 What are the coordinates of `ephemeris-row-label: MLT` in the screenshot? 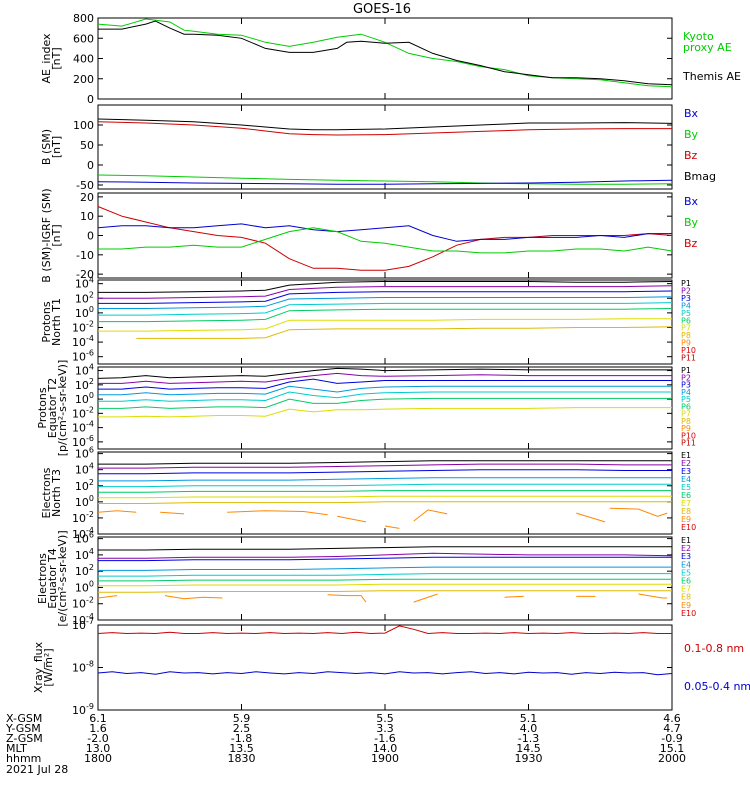 It's located at (16, 748).